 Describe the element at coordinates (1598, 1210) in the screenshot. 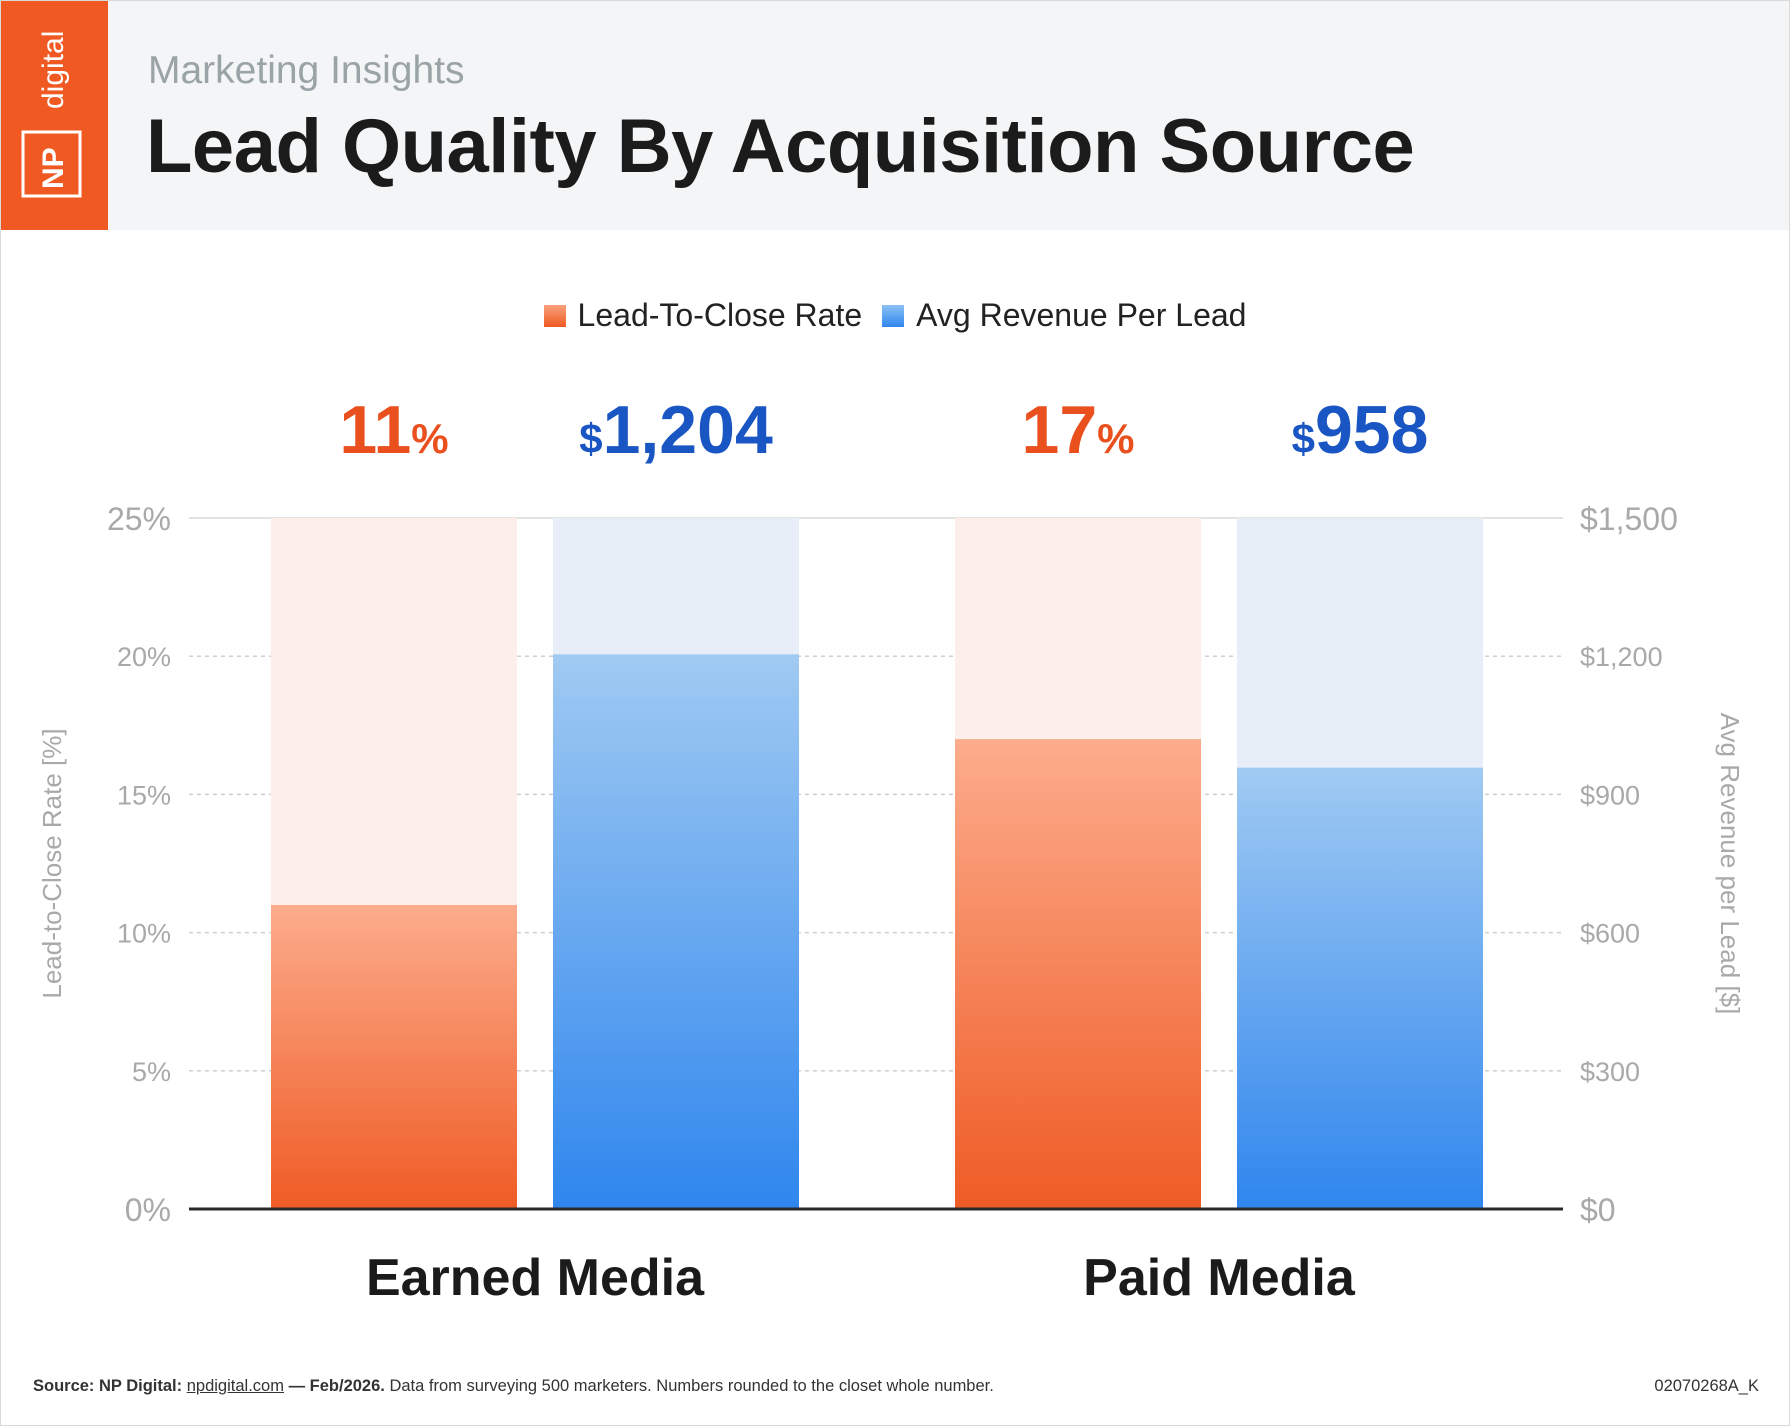

I see `right-tick-label: $0` at that location.